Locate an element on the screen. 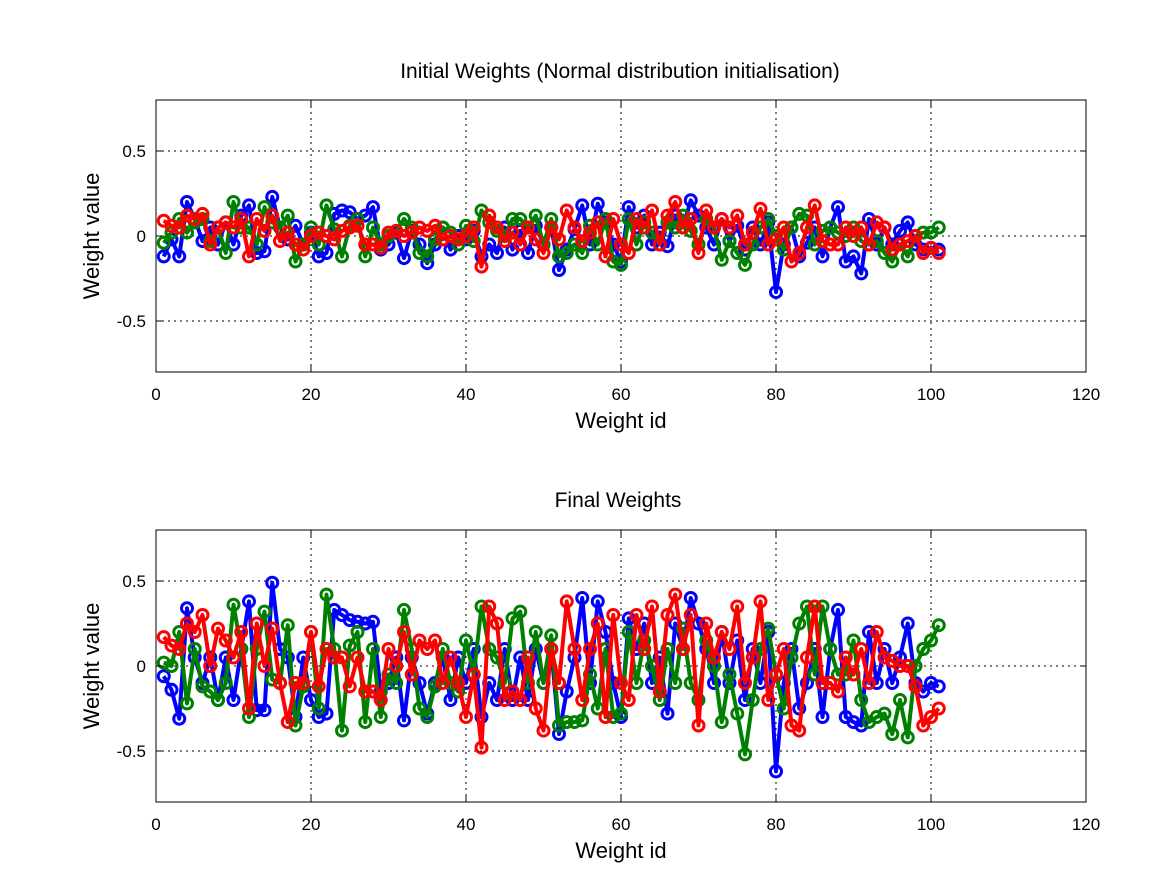 The height and width of the screenshot is (875, 1167). x-tick-label: 40 is located at coordinates (466, 394).